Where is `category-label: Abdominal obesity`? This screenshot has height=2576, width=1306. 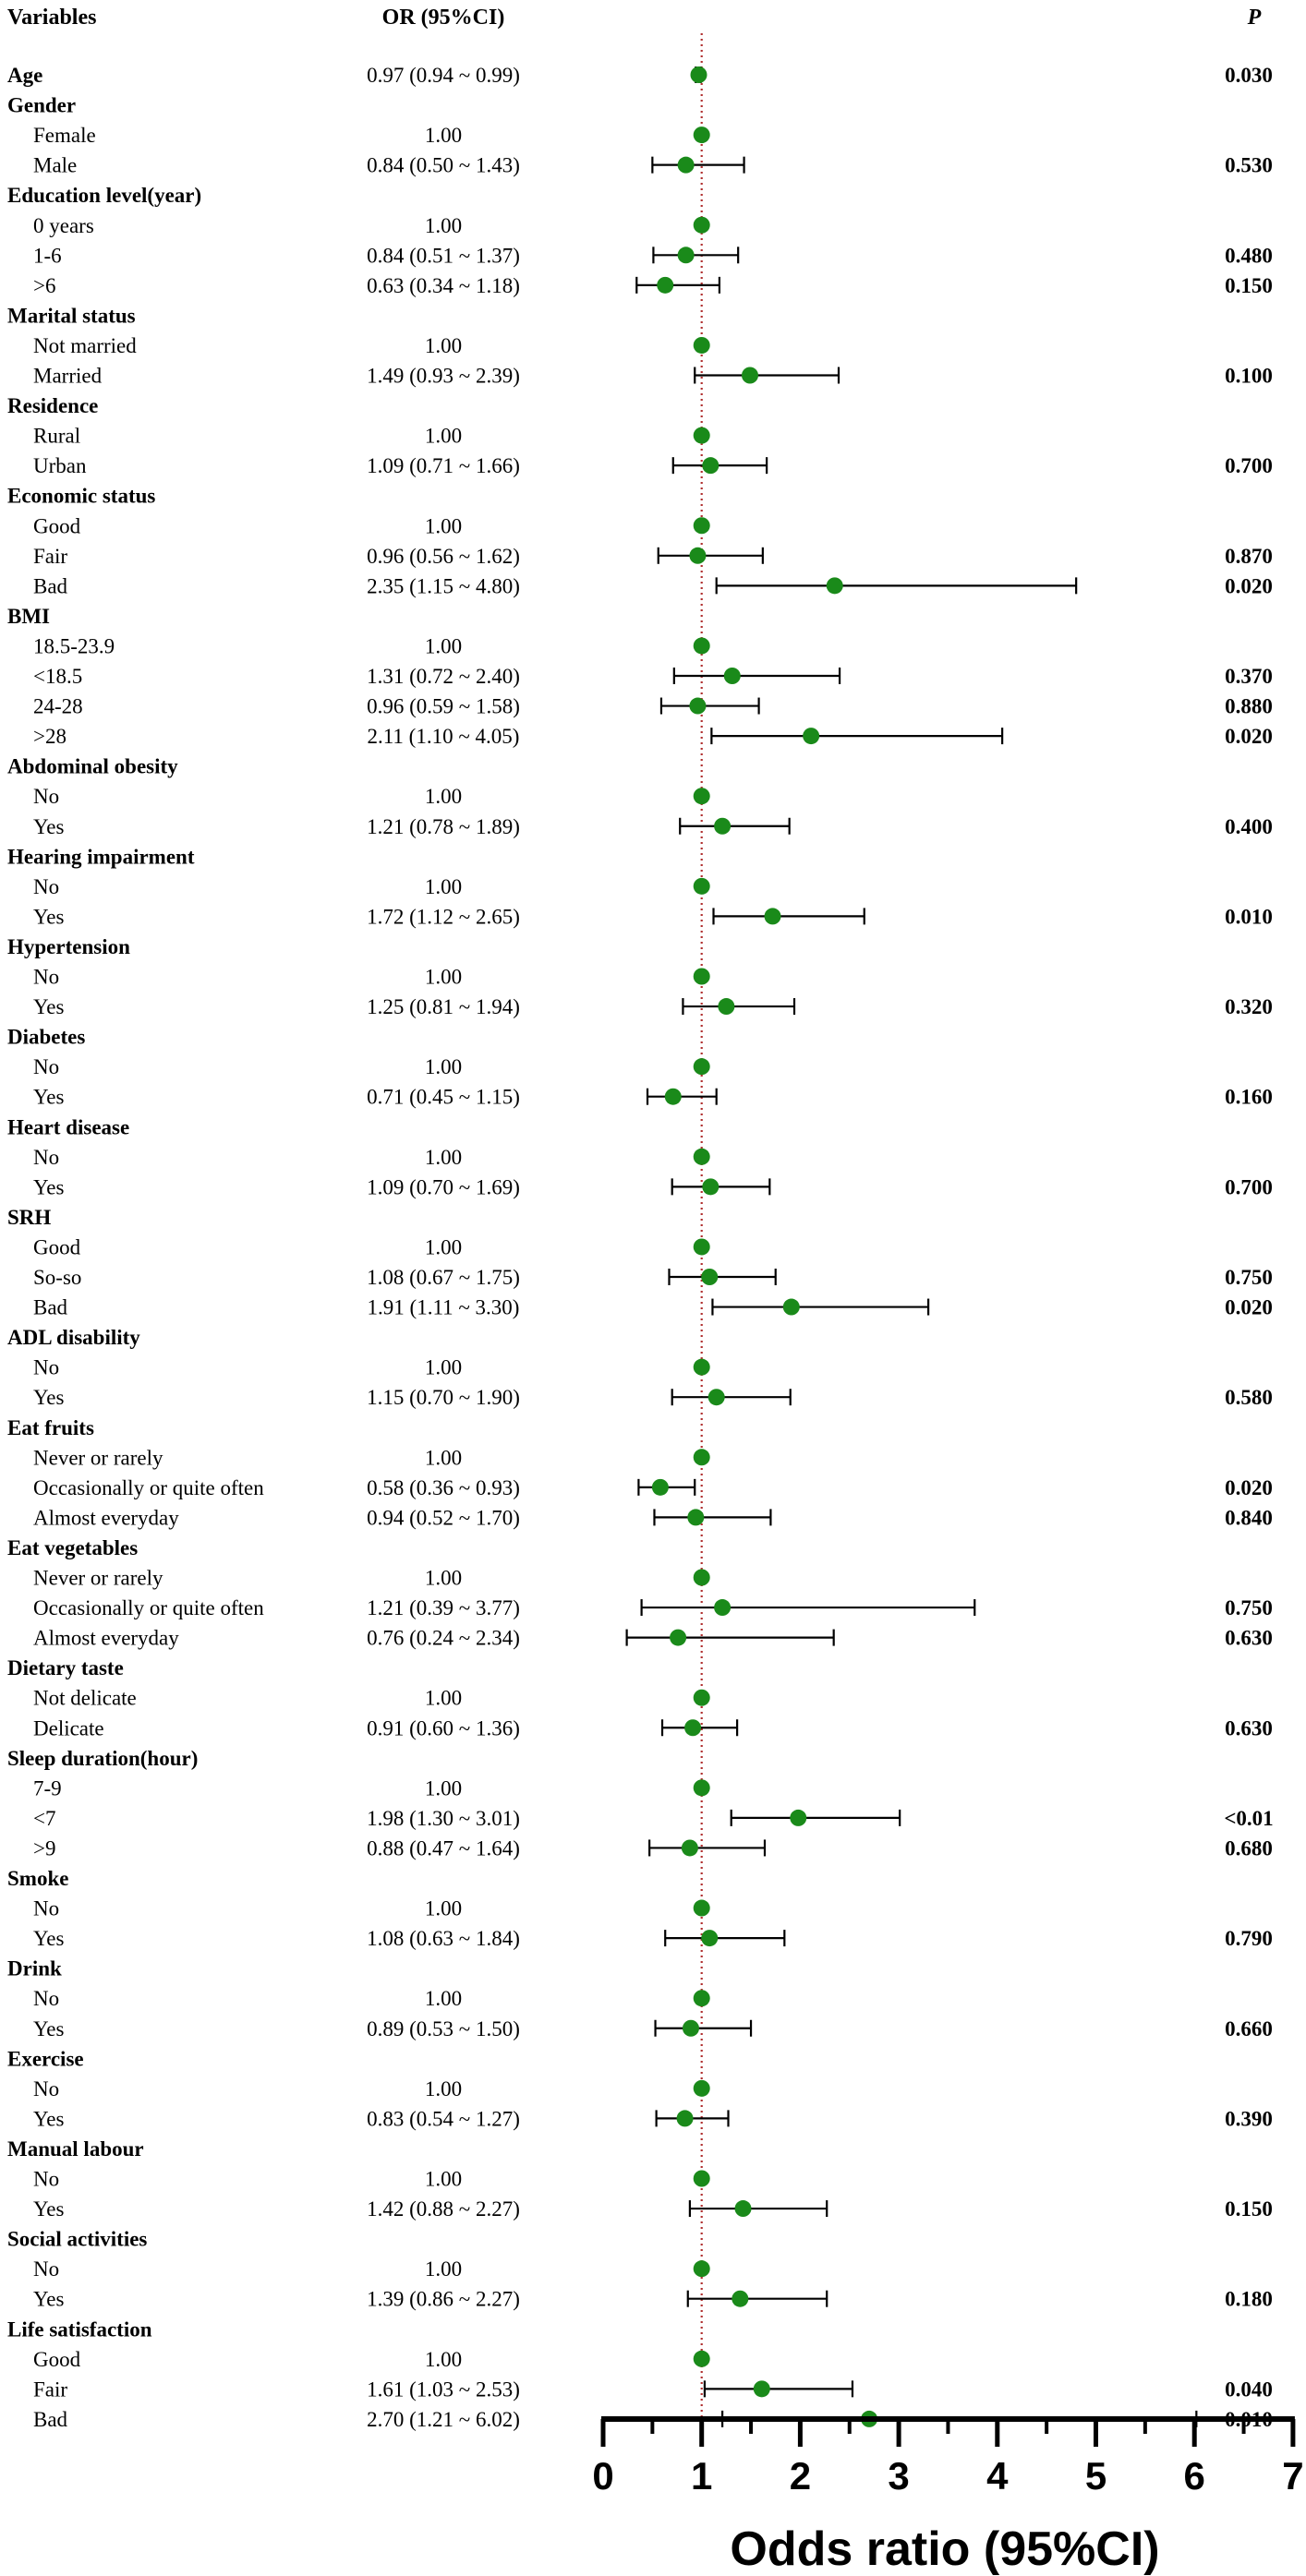
category-label: Abdominal obesity is located at coordinates (92, 766).